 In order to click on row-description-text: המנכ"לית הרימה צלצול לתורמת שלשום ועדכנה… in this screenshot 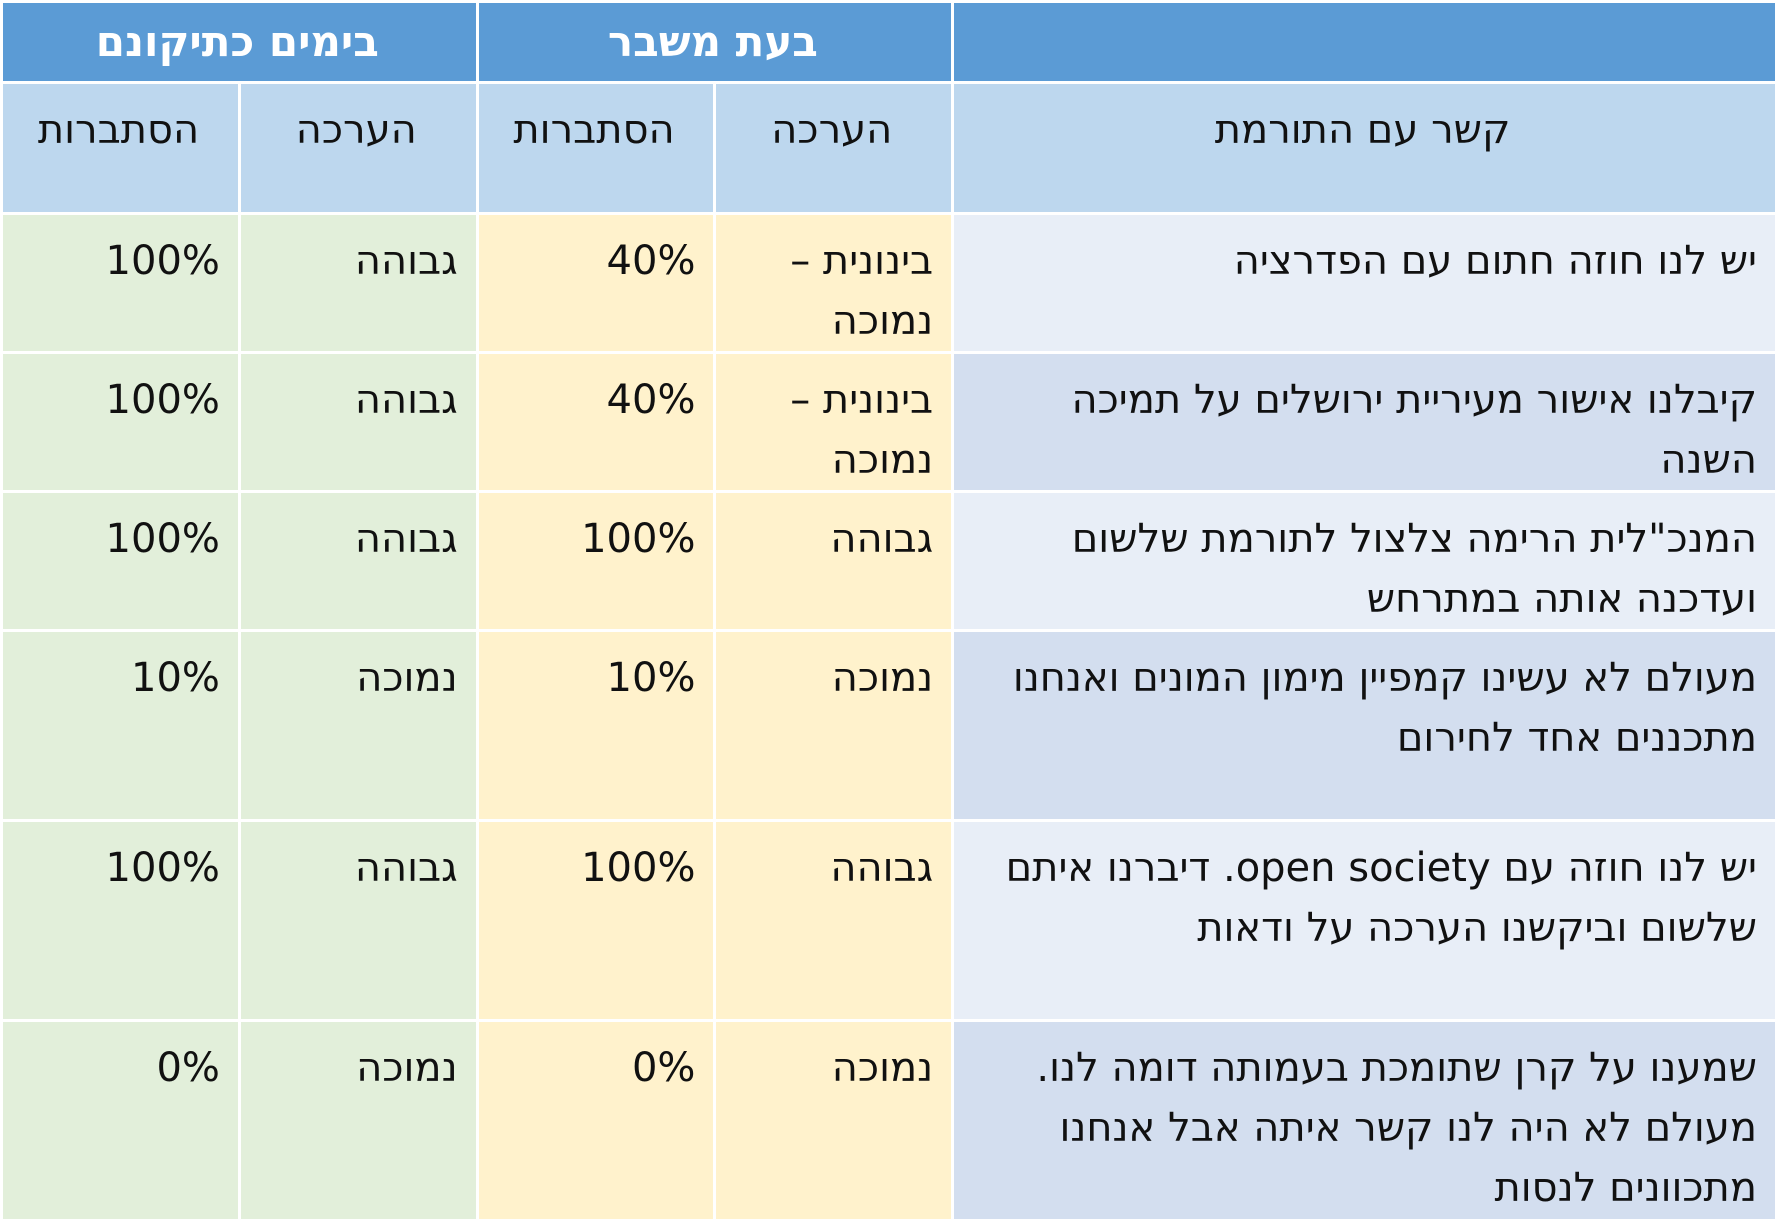, I will do `click(1414, 569)`.